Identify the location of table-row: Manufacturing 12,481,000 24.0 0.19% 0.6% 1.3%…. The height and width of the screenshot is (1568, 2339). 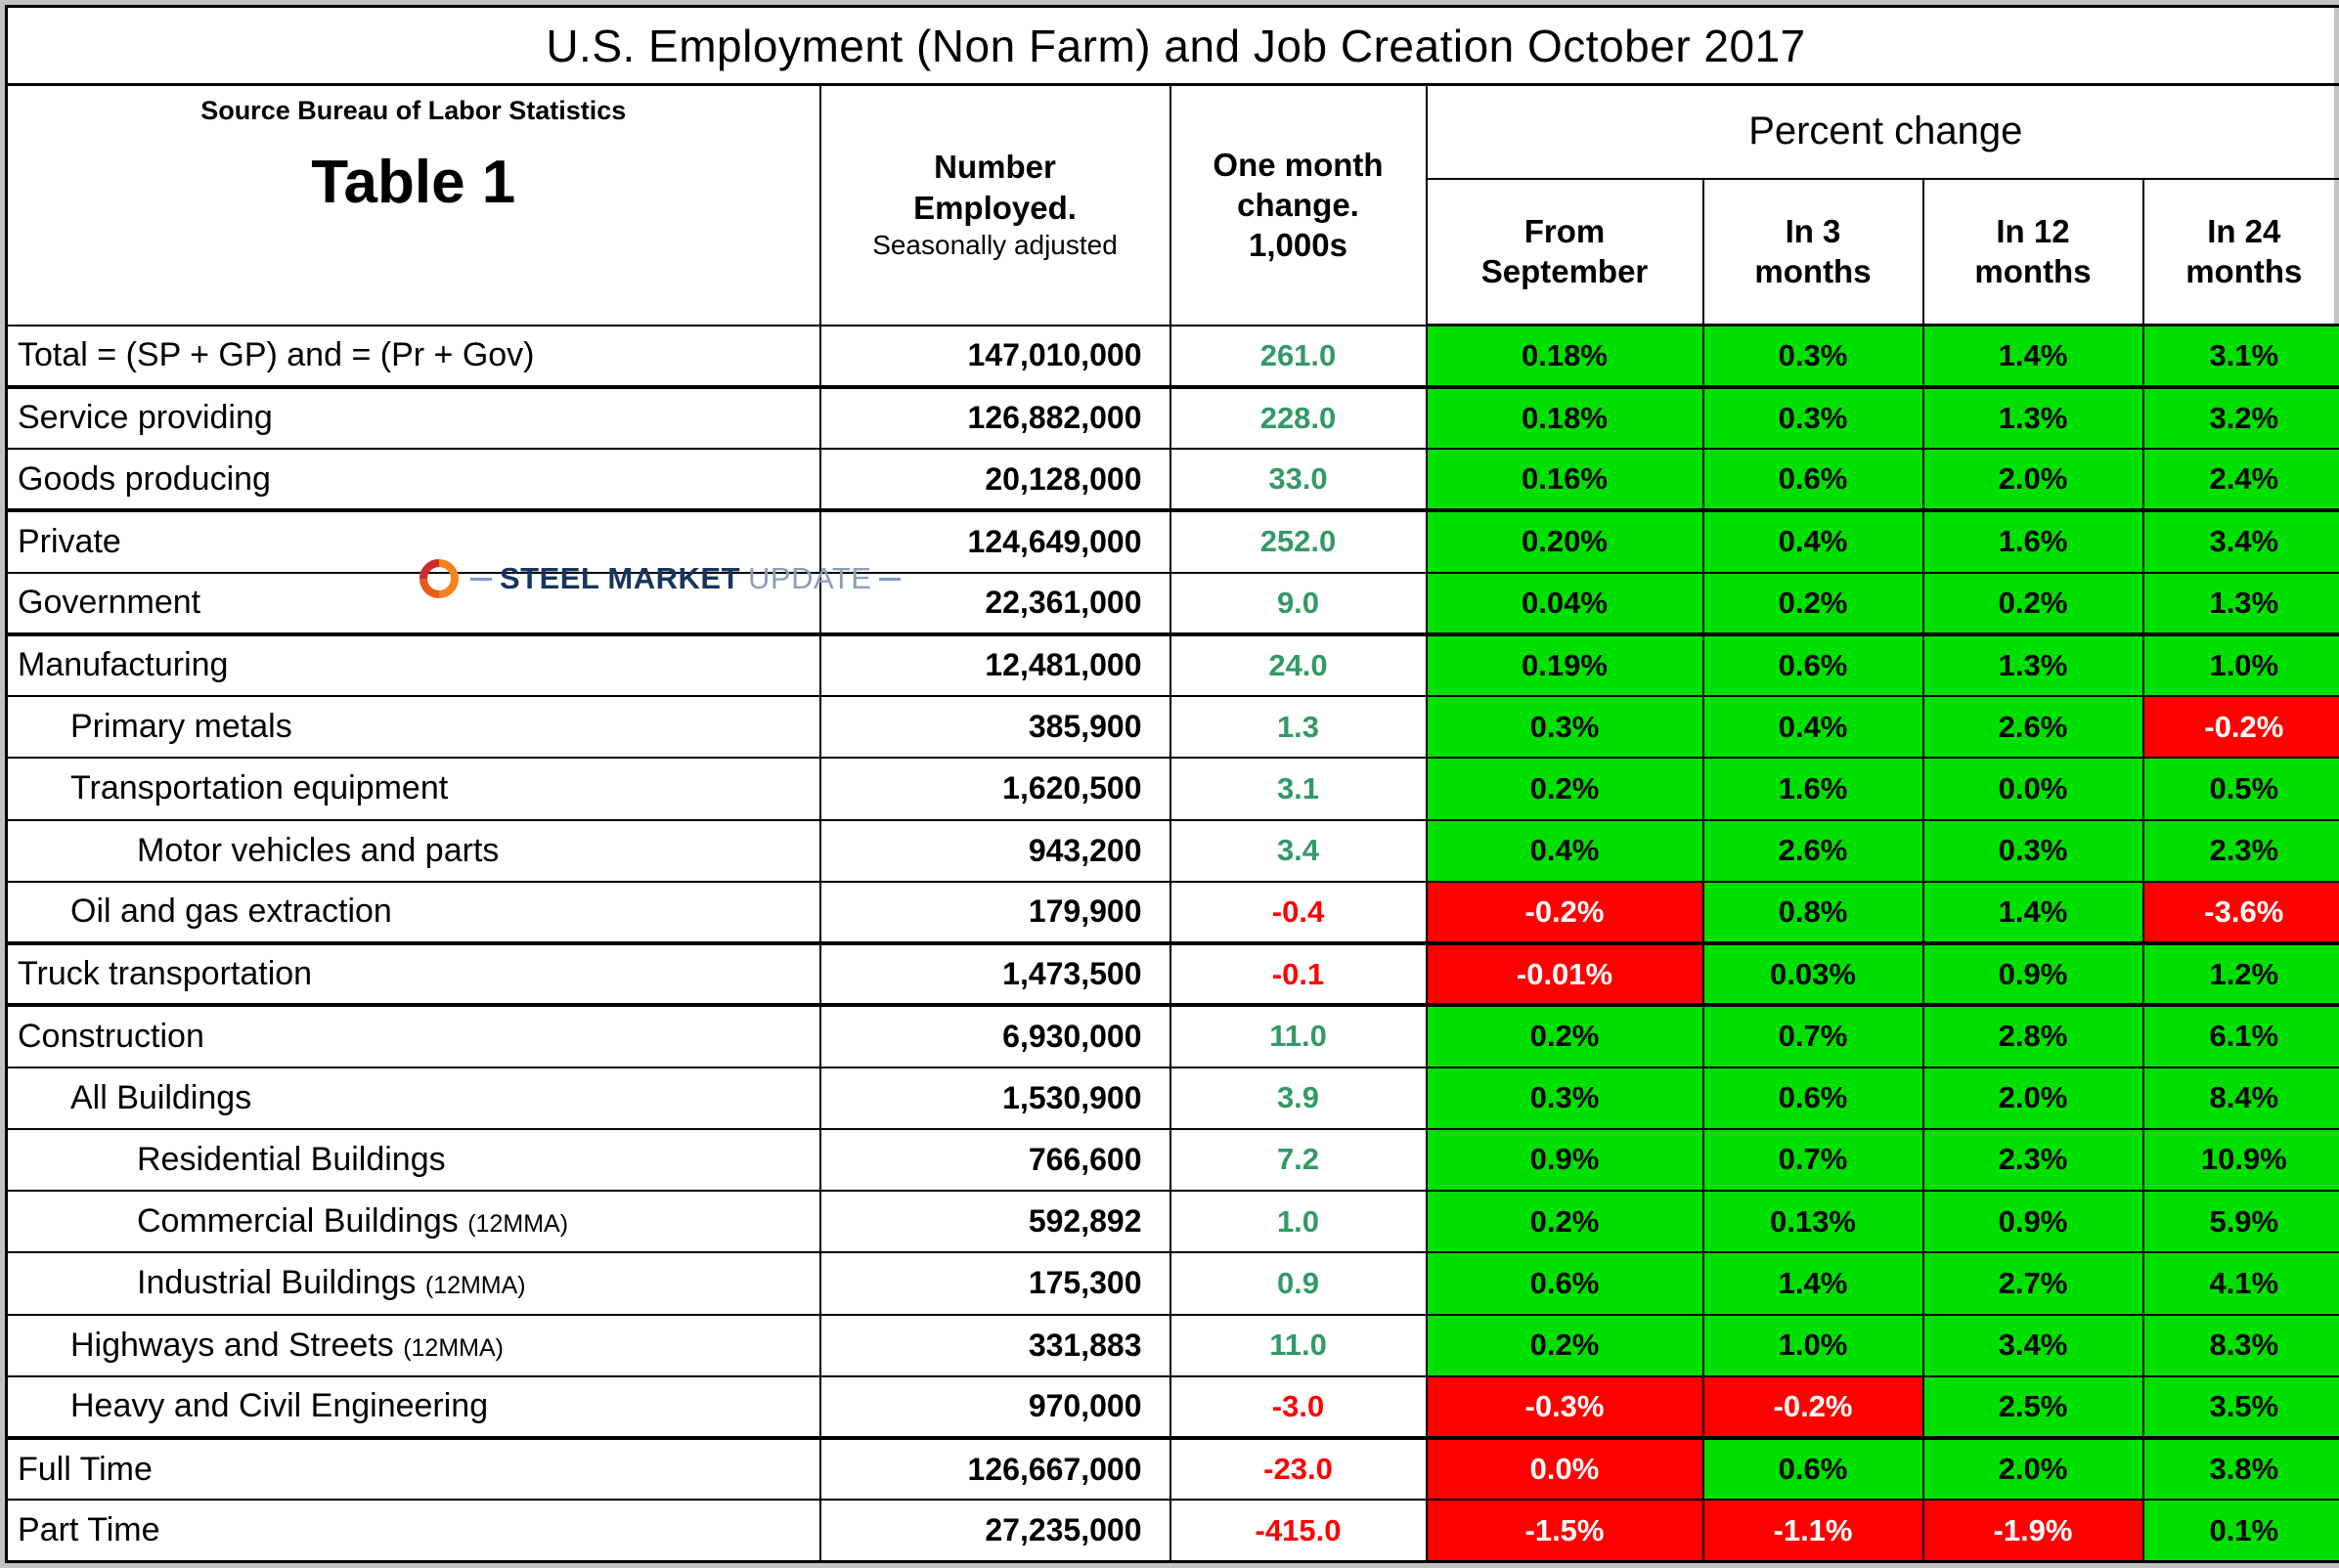
(1172, 665).